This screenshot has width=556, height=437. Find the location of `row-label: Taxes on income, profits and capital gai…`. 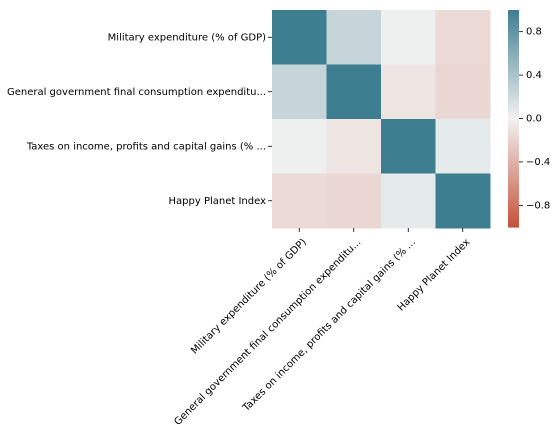

row-label: Taxes on income, profits and capital gai… is located at coordinates (146, 146).